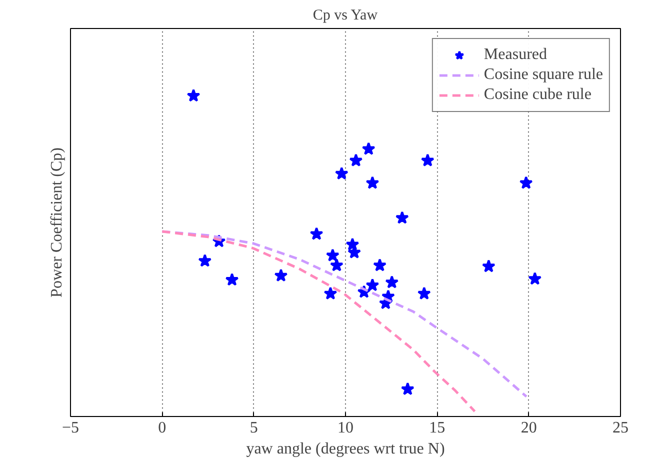  What do you see at coordinates (620, 428) in the screenshot?
I see `x-tick-label: 25` at bounding box center [620, 428].